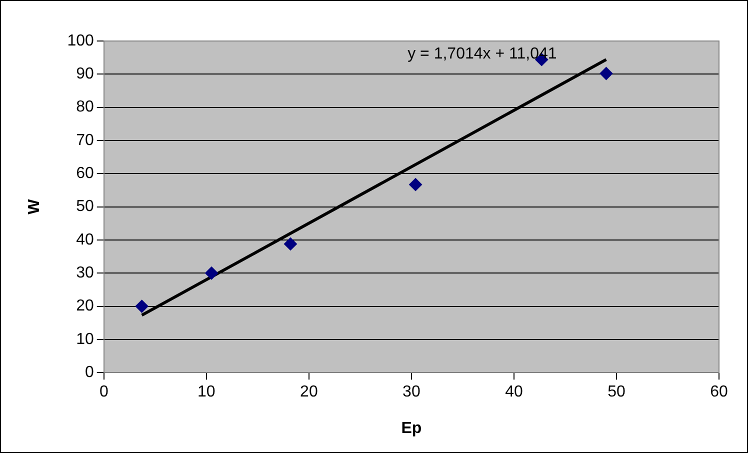  I want to click on y-tick-label: 90, so click(85, 74).